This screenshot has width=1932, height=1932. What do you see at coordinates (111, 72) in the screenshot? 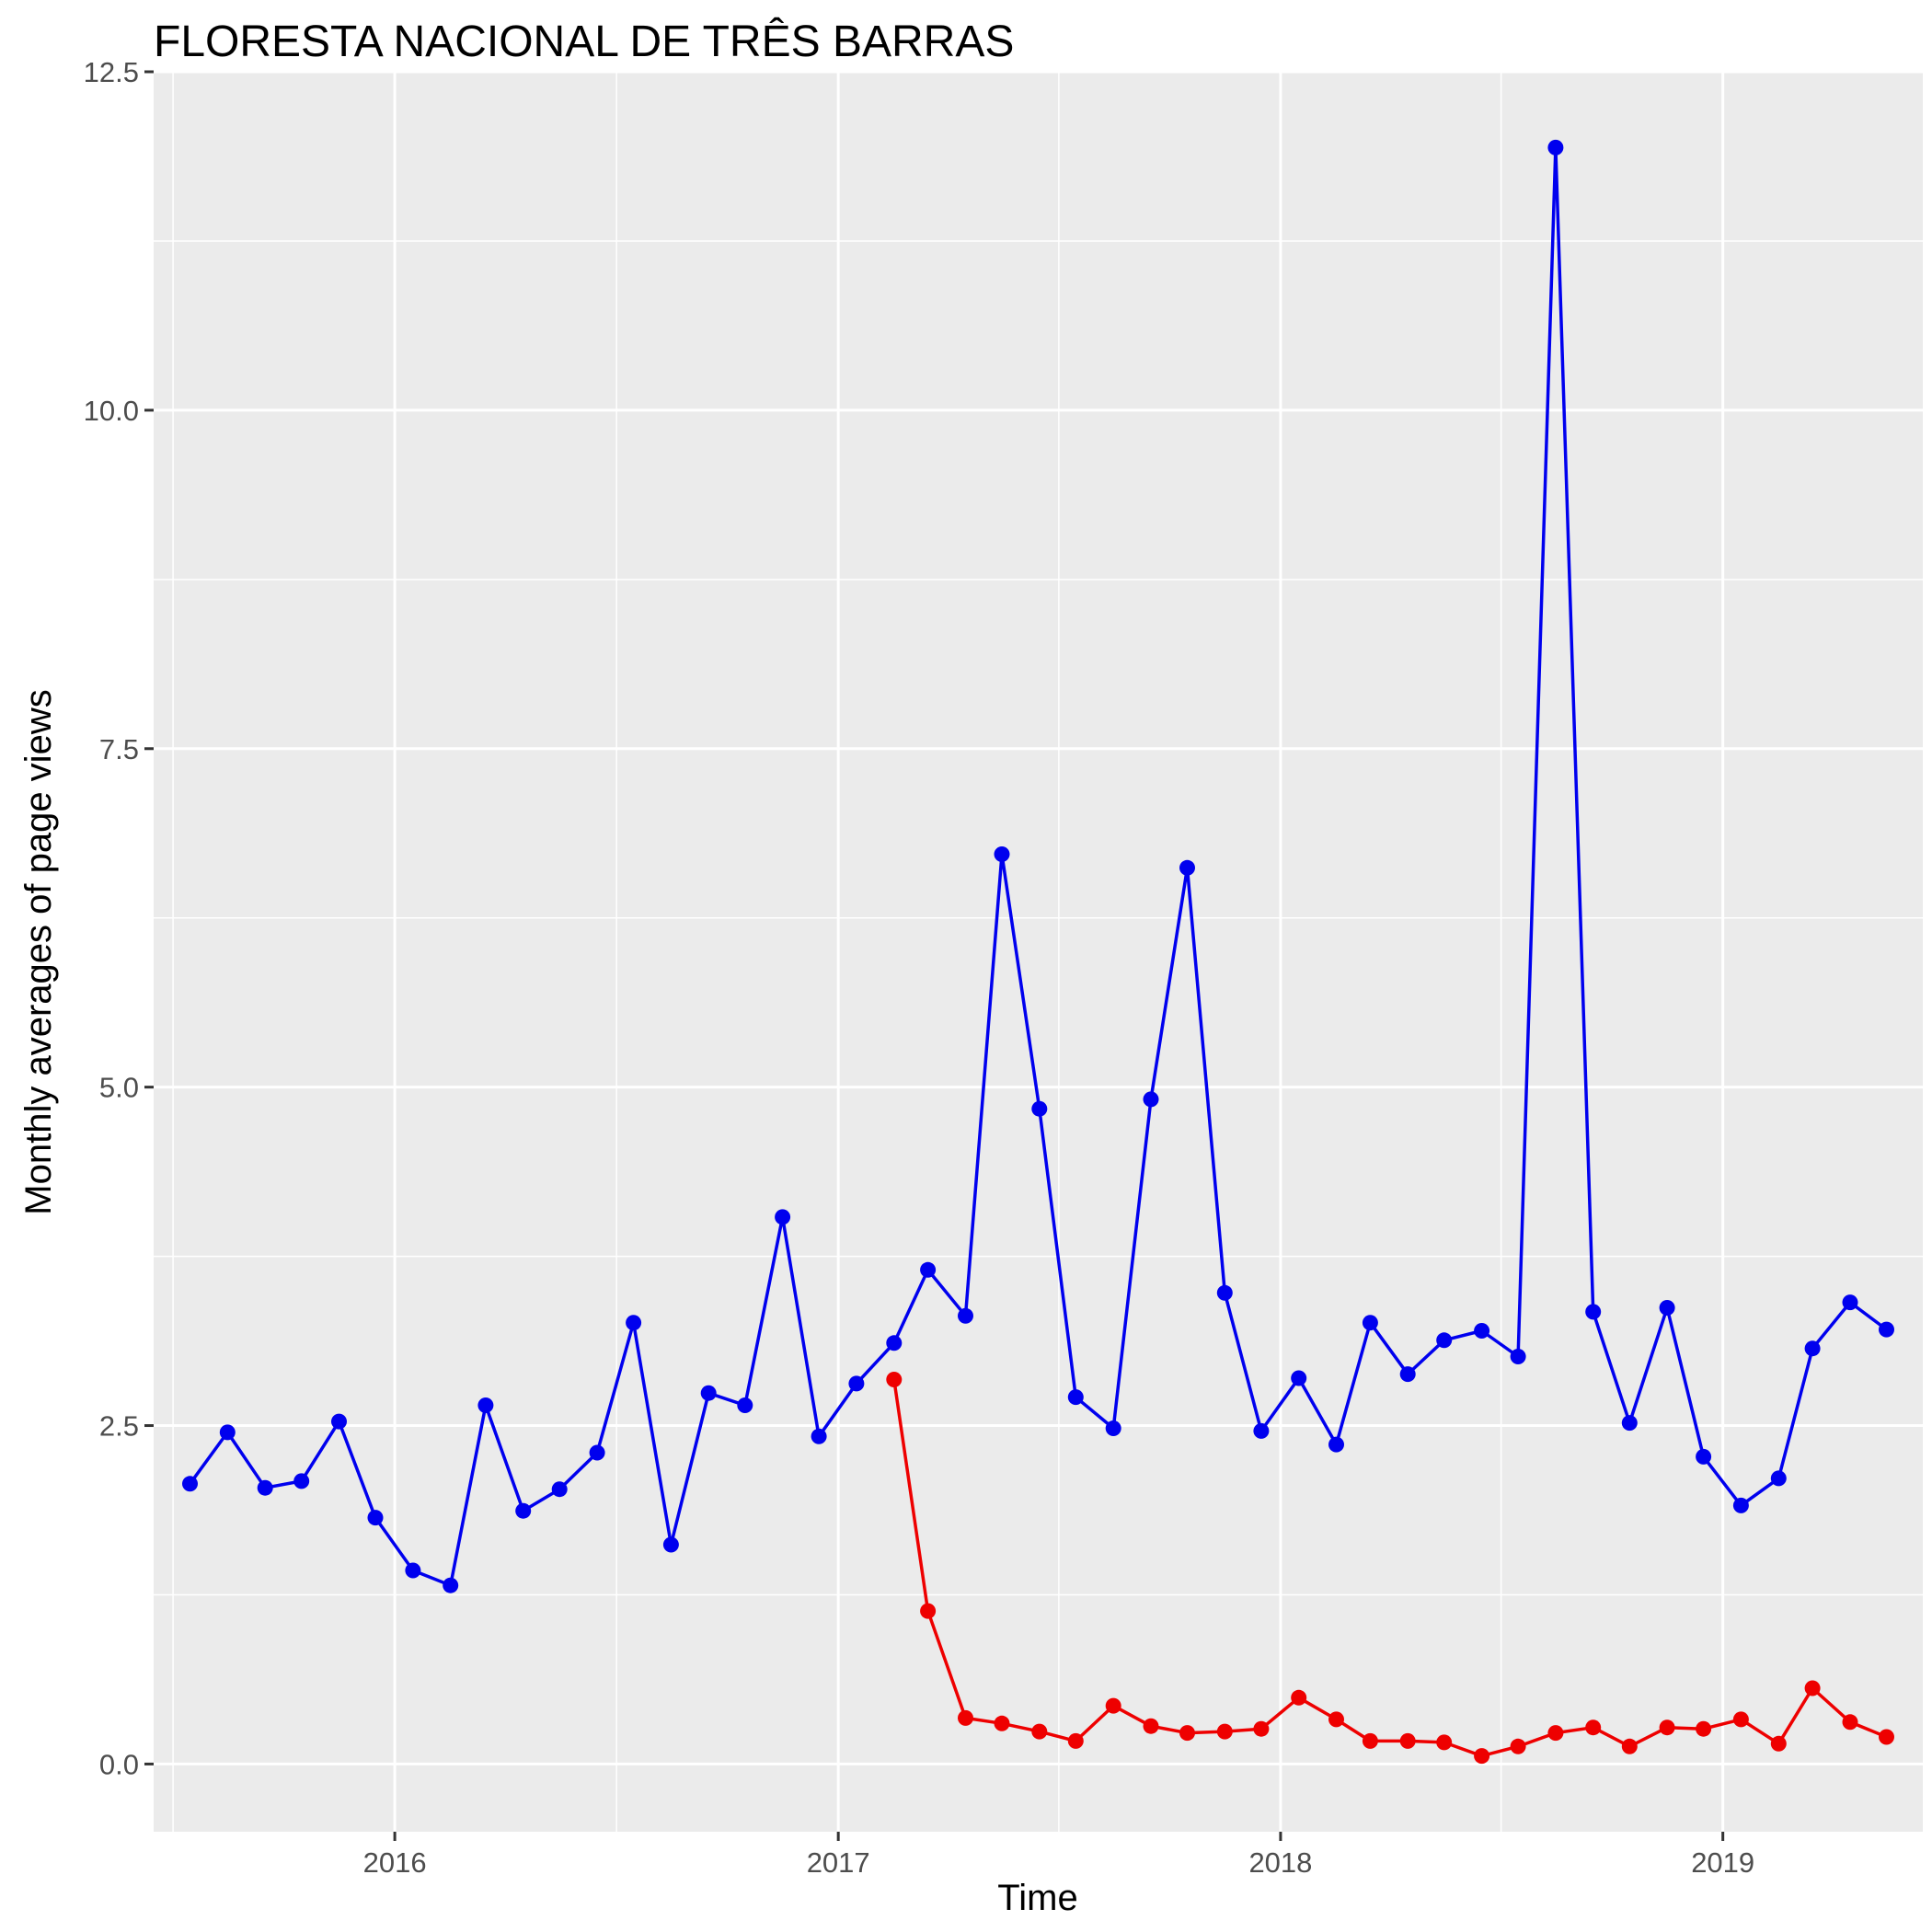
I see `y-tick-label: 12.5` at bounding box center [111, 72].